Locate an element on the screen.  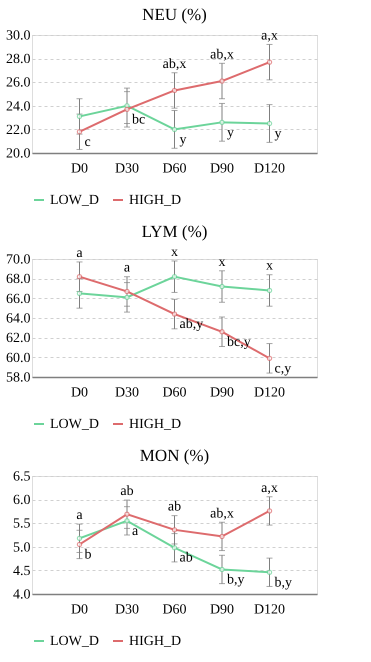
annotation: bc is located at coordinates (139, 120).